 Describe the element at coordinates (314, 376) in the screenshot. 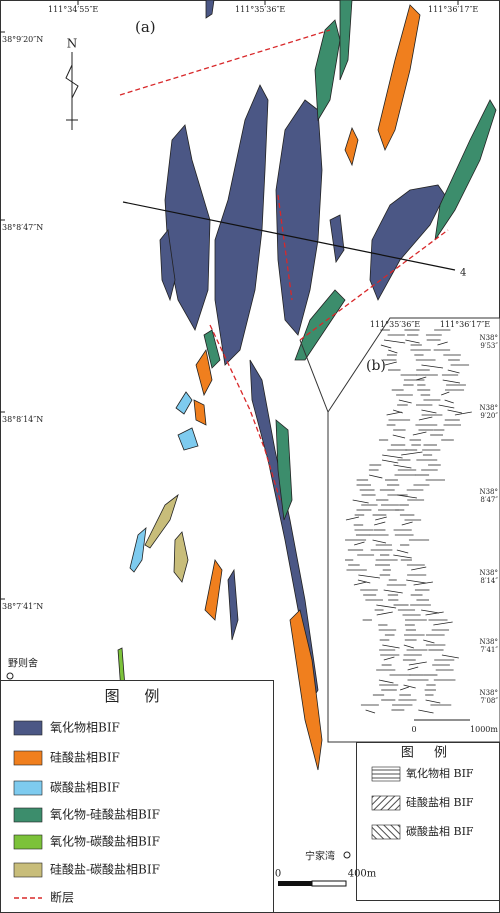

I see `inset-leader` at that location.